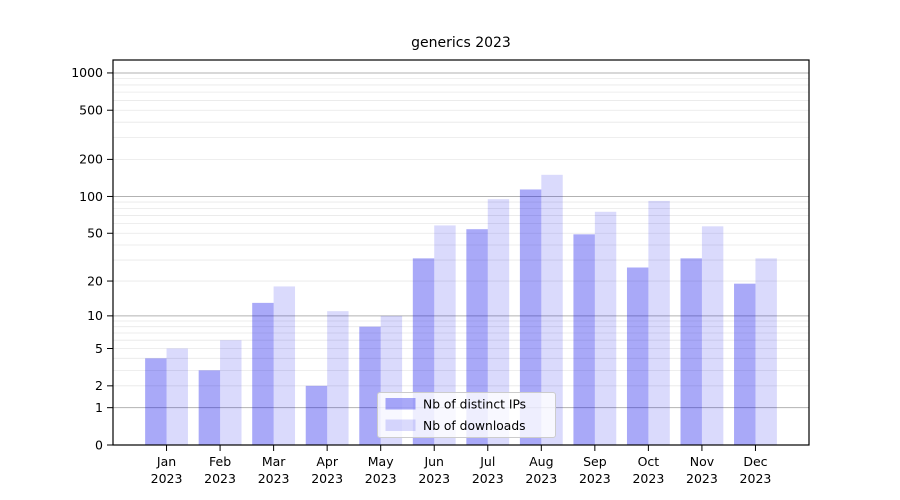 This screenshot has height=500, width=900. I want to click on y-tick-label-100: 100, so click(91, 196).